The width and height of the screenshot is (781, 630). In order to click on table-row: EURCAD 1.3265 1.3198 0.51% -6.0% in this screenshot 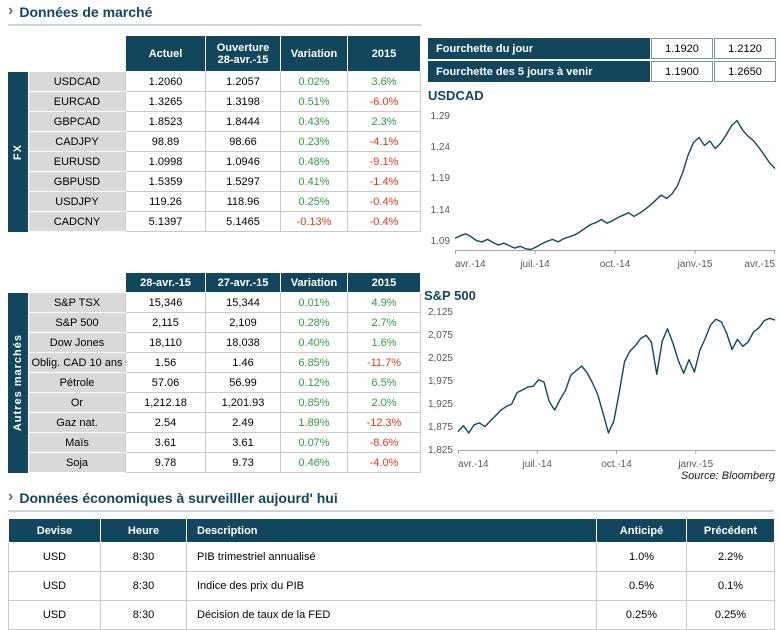, I will do `click(224, 101)`.